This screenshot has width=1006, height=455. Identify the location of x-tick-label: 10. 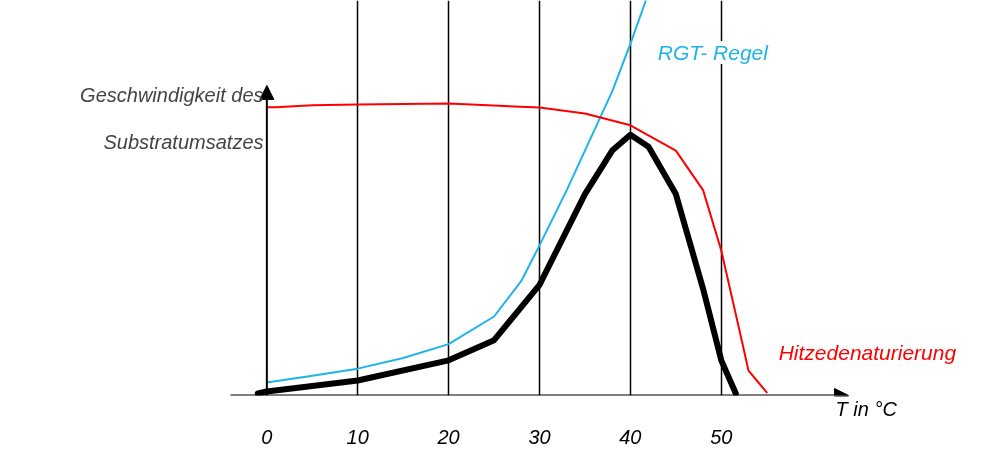
(357, 436).